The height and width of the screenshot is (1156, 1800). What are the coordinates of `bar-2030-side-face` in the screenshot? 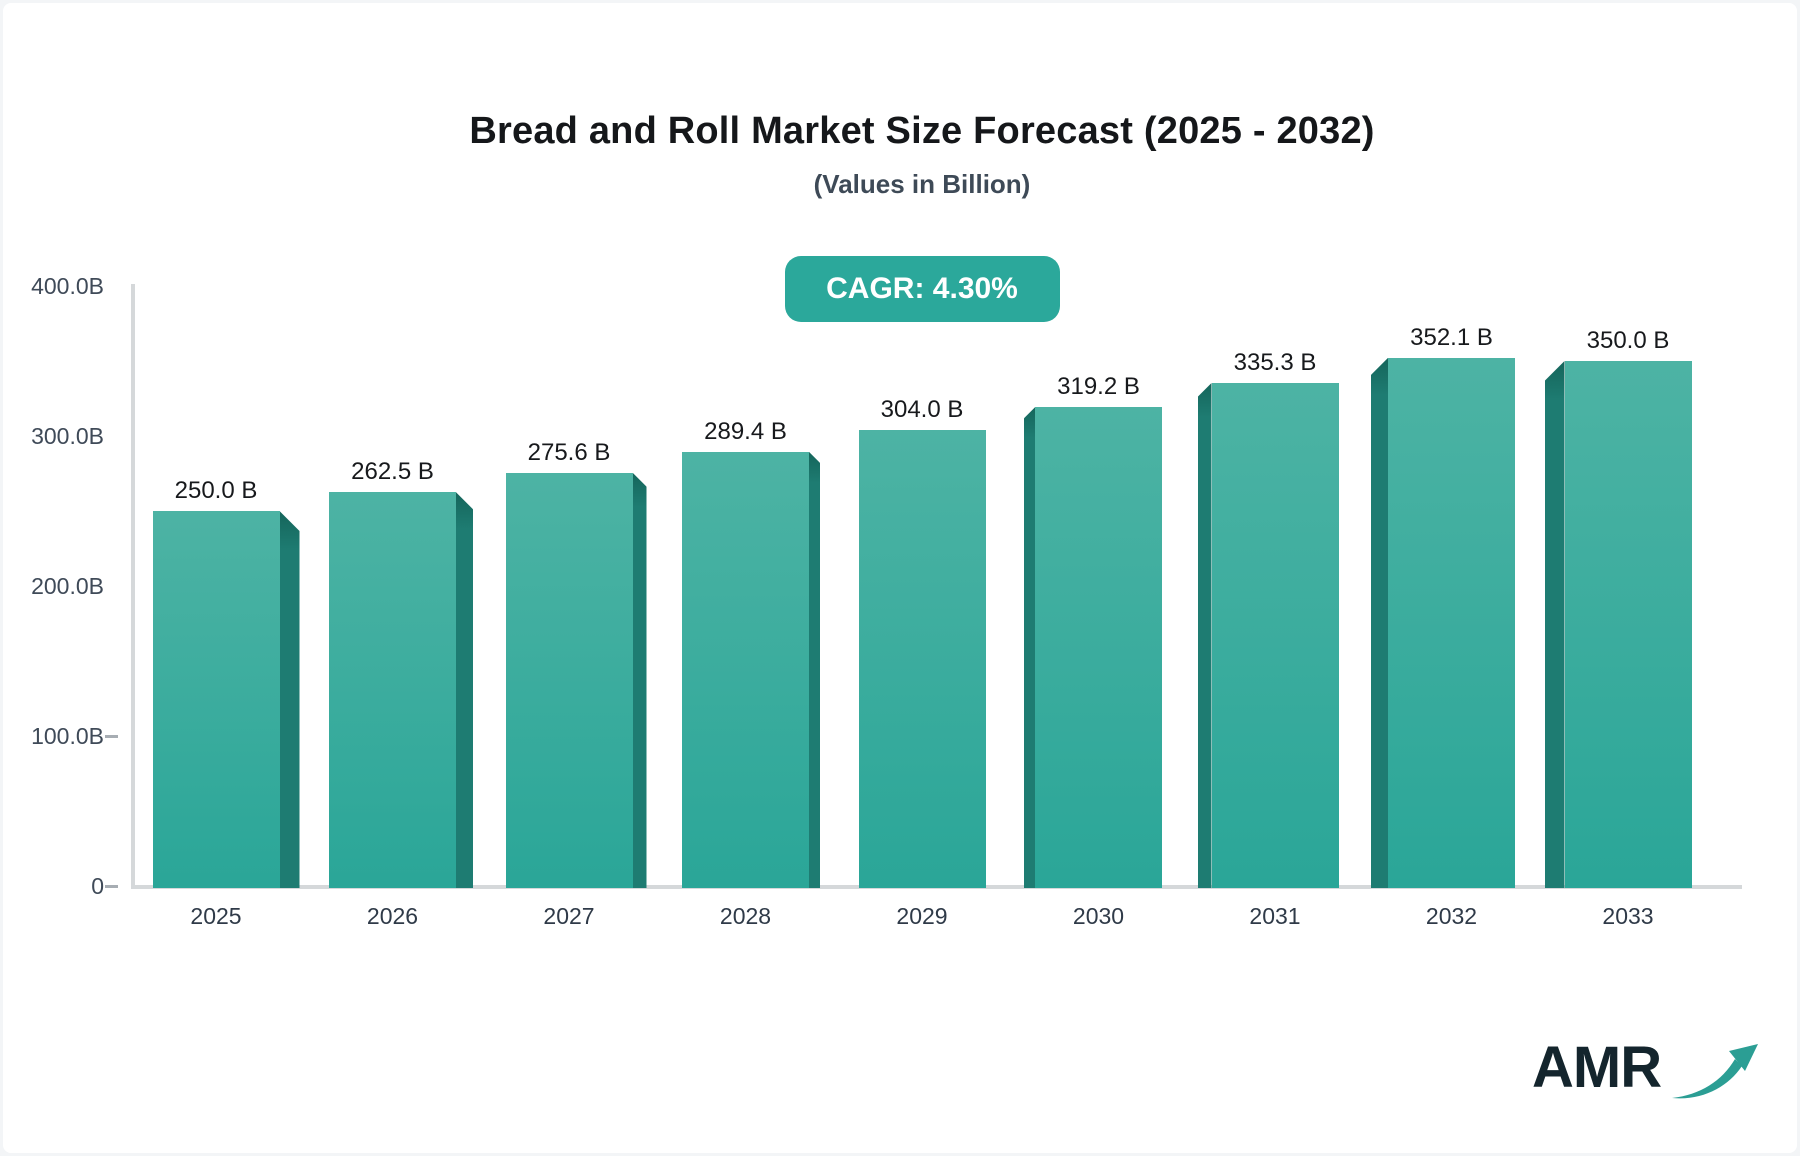 It's located at (1029, 647).